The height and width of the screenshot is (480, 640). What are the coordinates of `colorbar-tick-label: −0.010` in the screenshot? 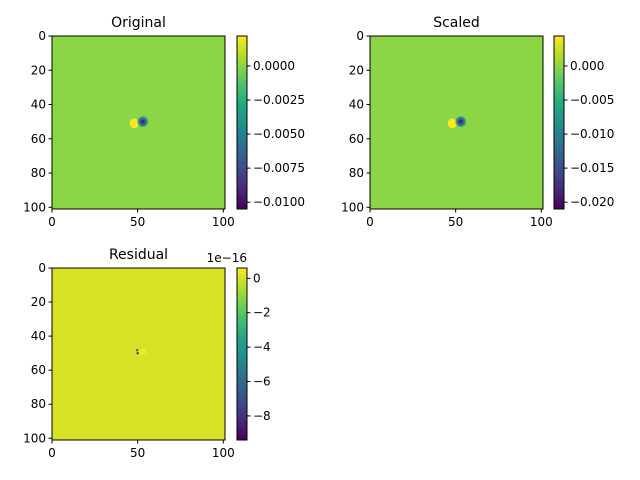 It's located at (592, 134).